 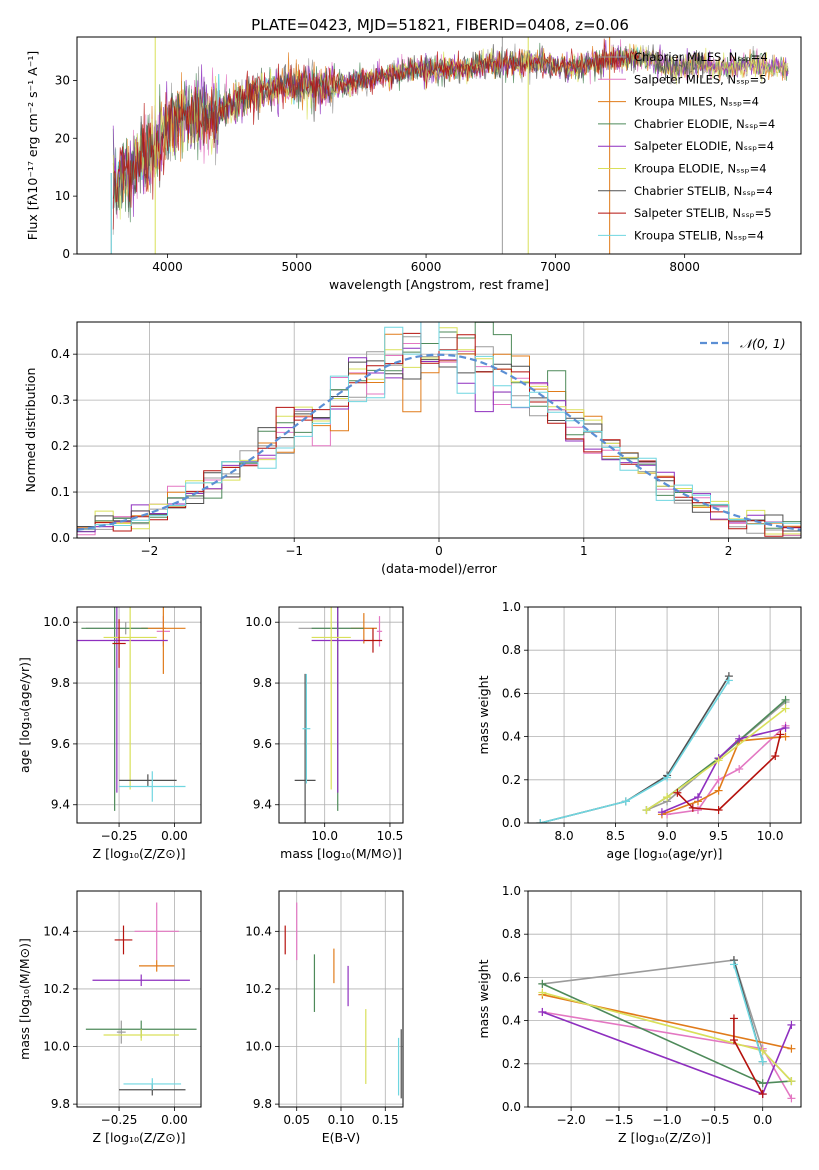 I want to click on x-axis-label: (data-model)/error, so click(x=439, y=568).